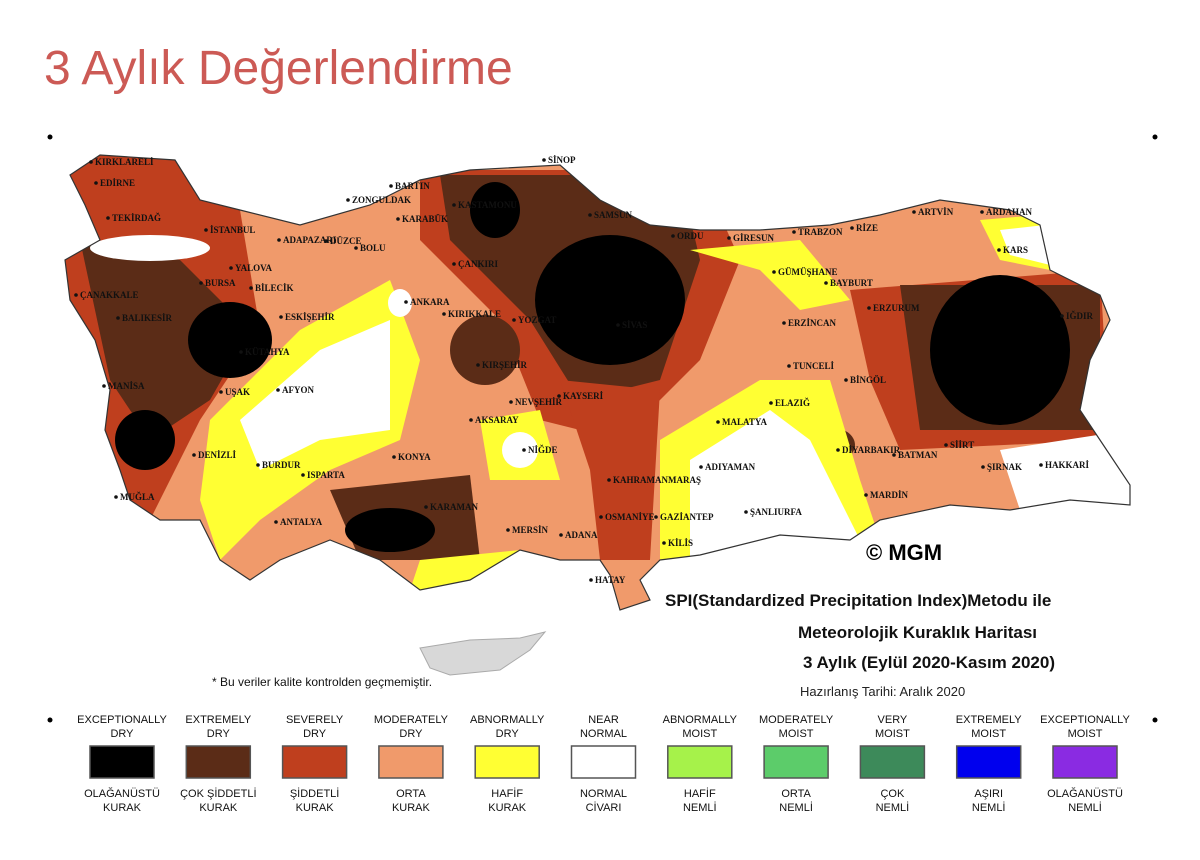 This screenshot has height=860, width=1200. Describe the element at coordinates (543, 450) in the screenshot. I see `city-label: NİĞDE` at that location.